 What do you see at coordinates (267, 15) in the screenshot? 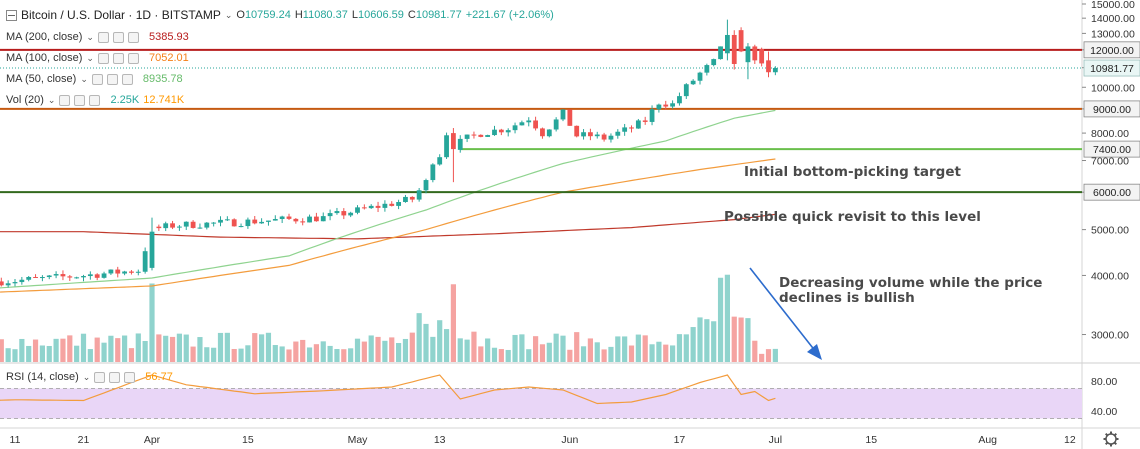
I see `open-value: 10759.24` at bounding box center [267, 15].